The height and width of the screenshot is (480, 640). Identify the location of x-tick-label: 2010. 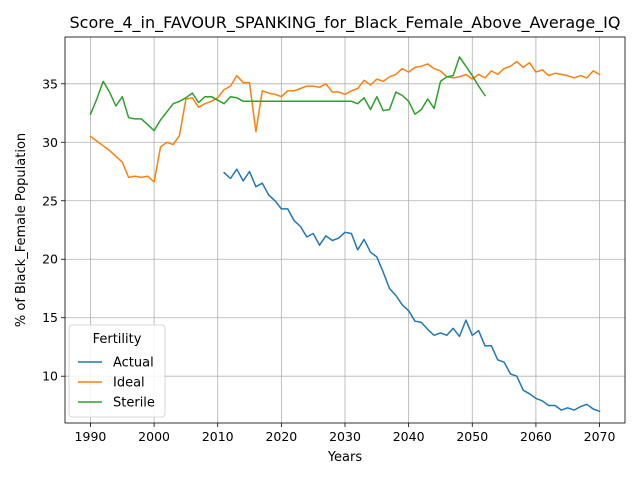
(218, 436).